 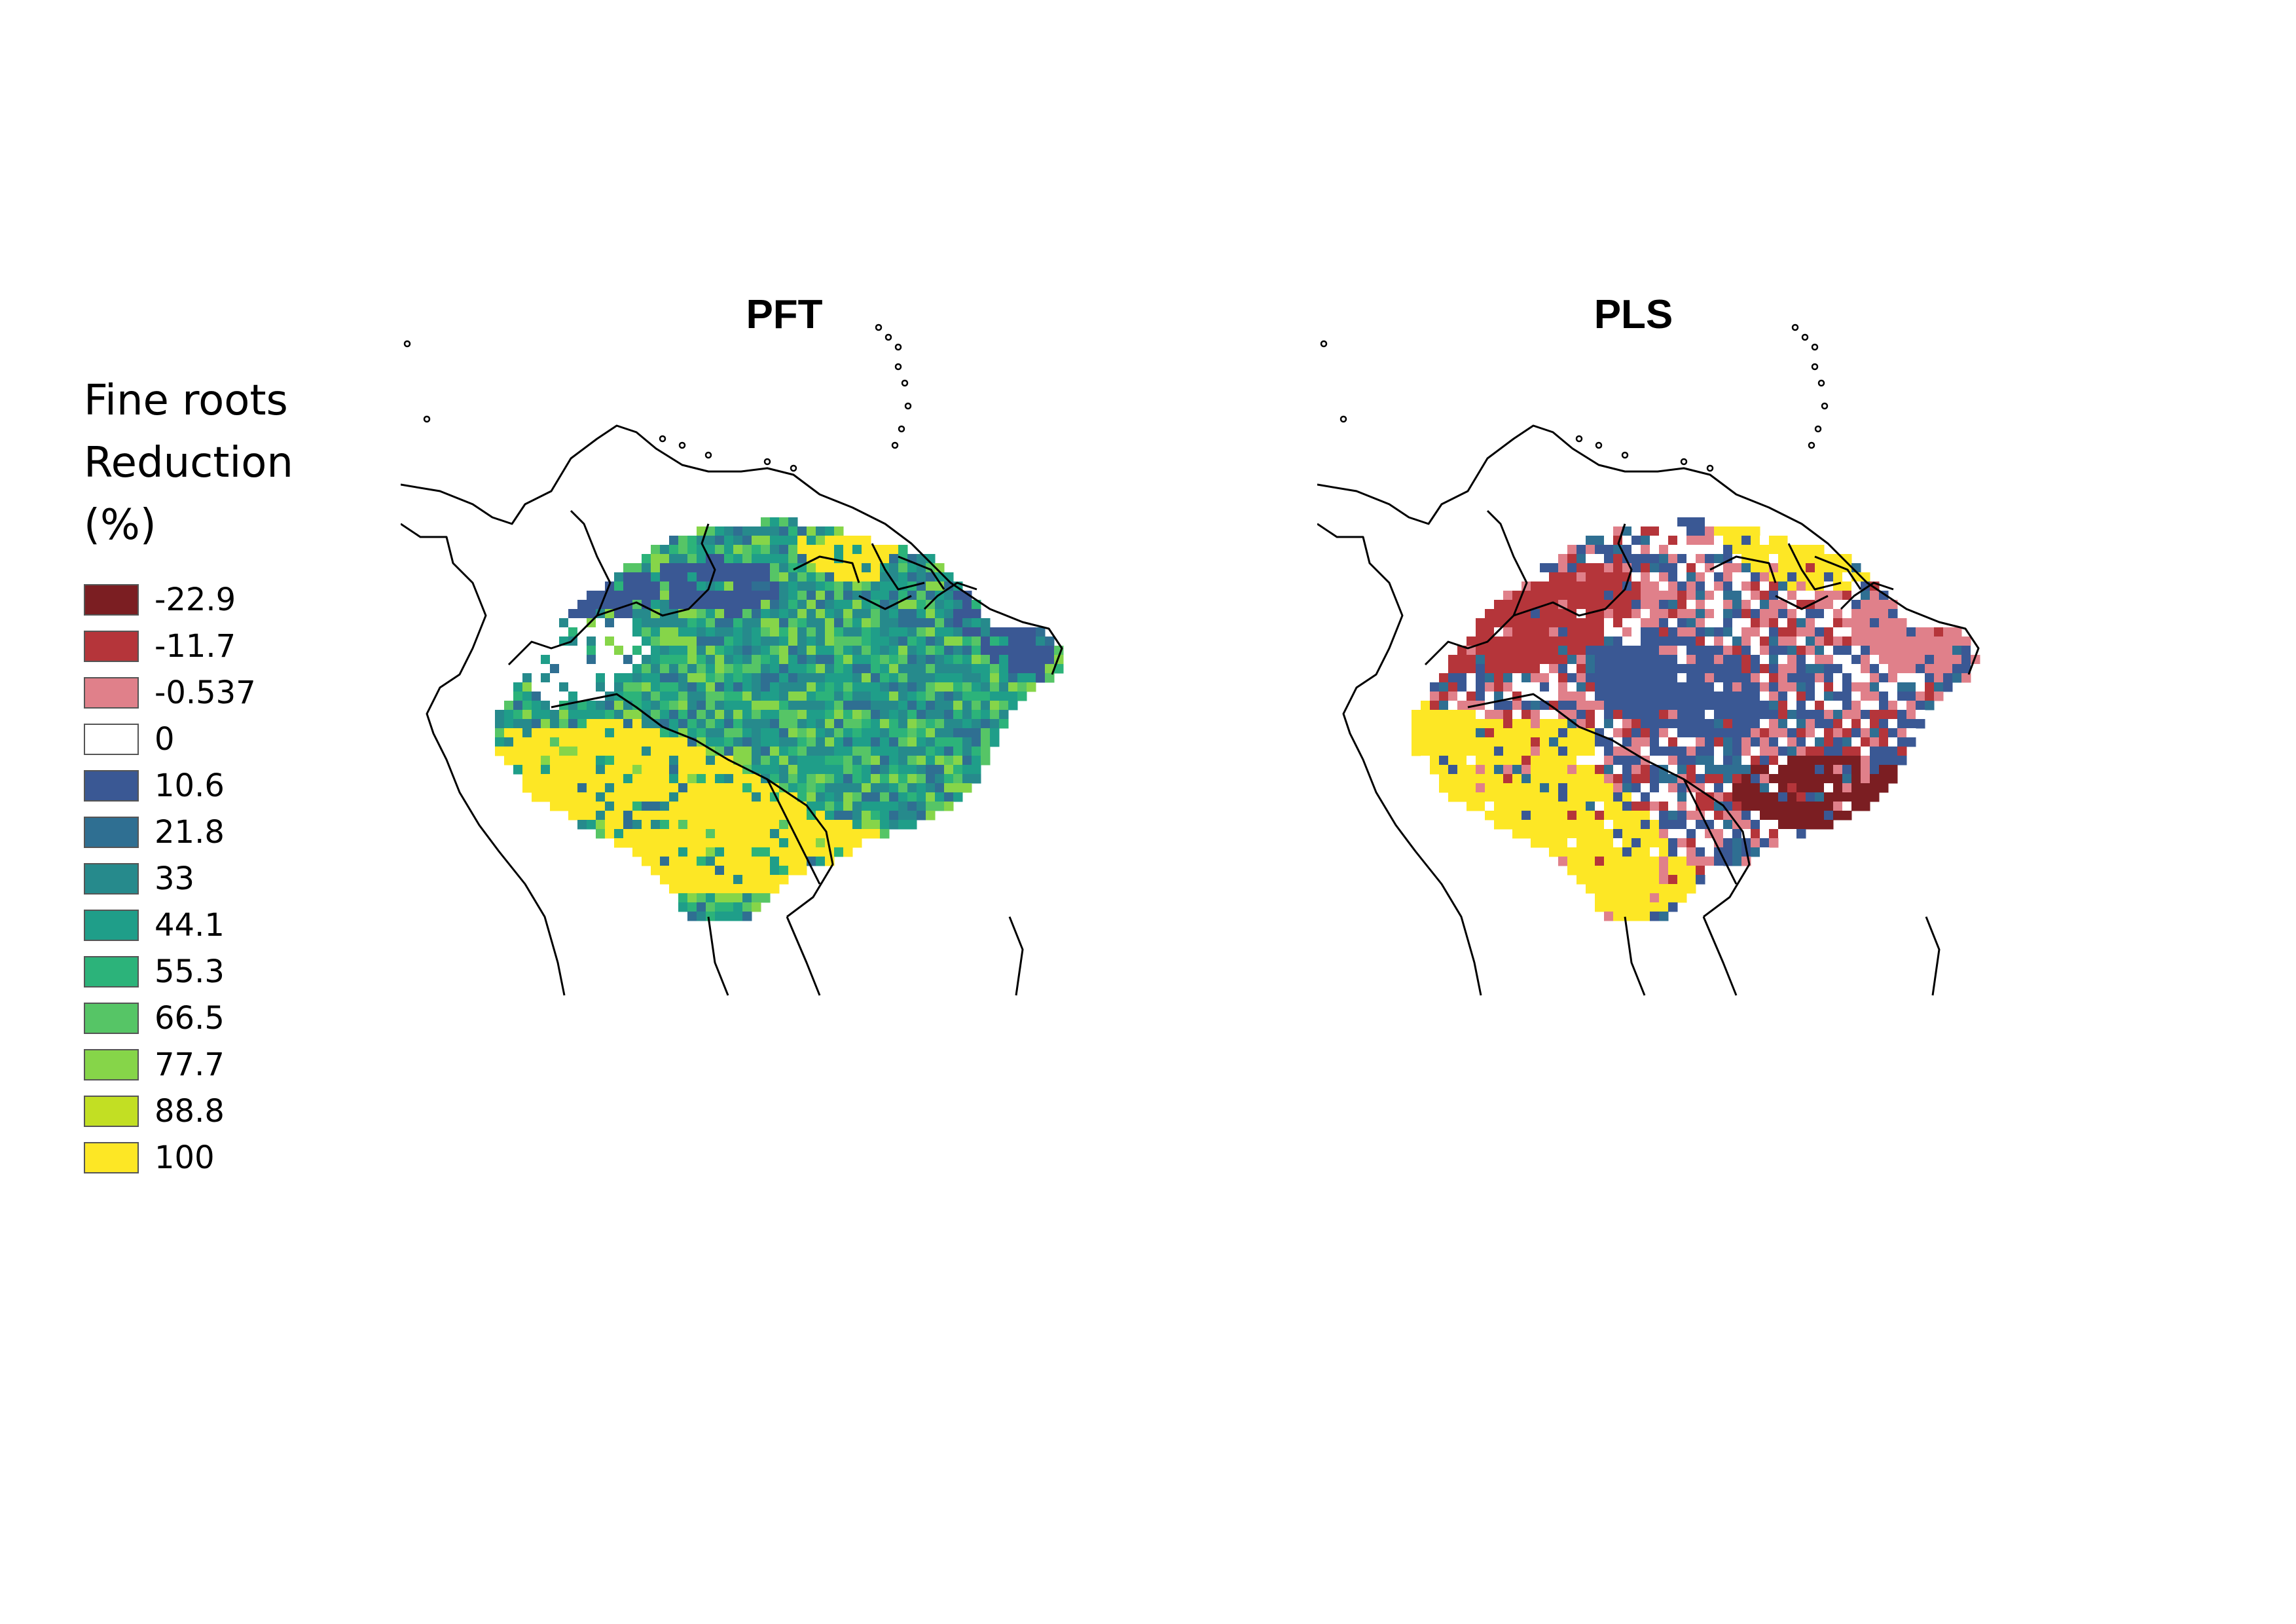 I want to click on legend-item: 33, so click(x=221, y=878).